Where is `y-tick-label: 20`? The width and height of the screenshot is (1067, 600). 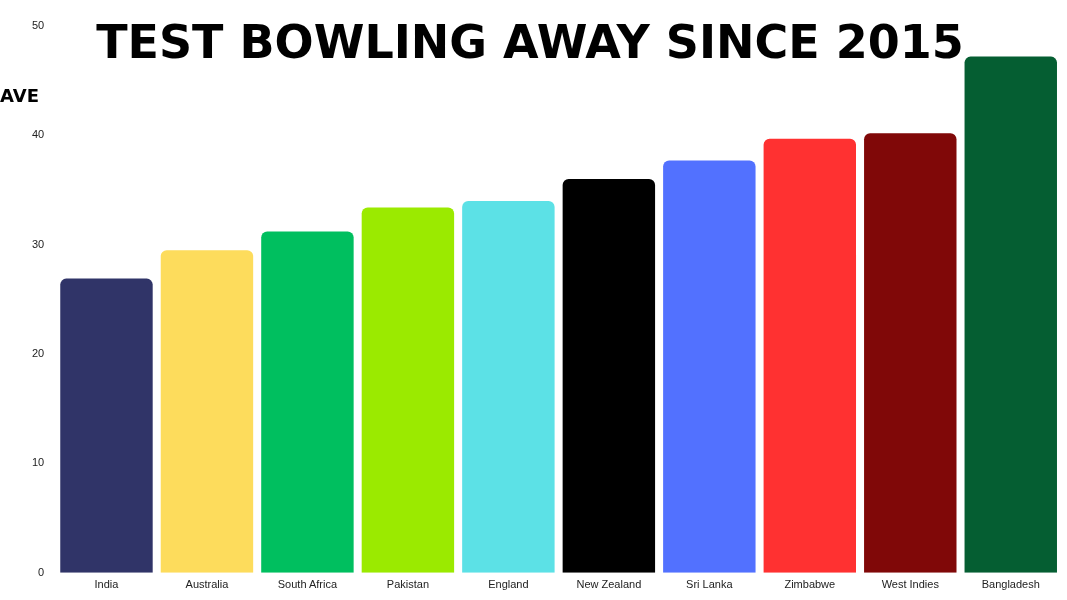
y-tick-label: 20 is located at coordinates (38, 353).